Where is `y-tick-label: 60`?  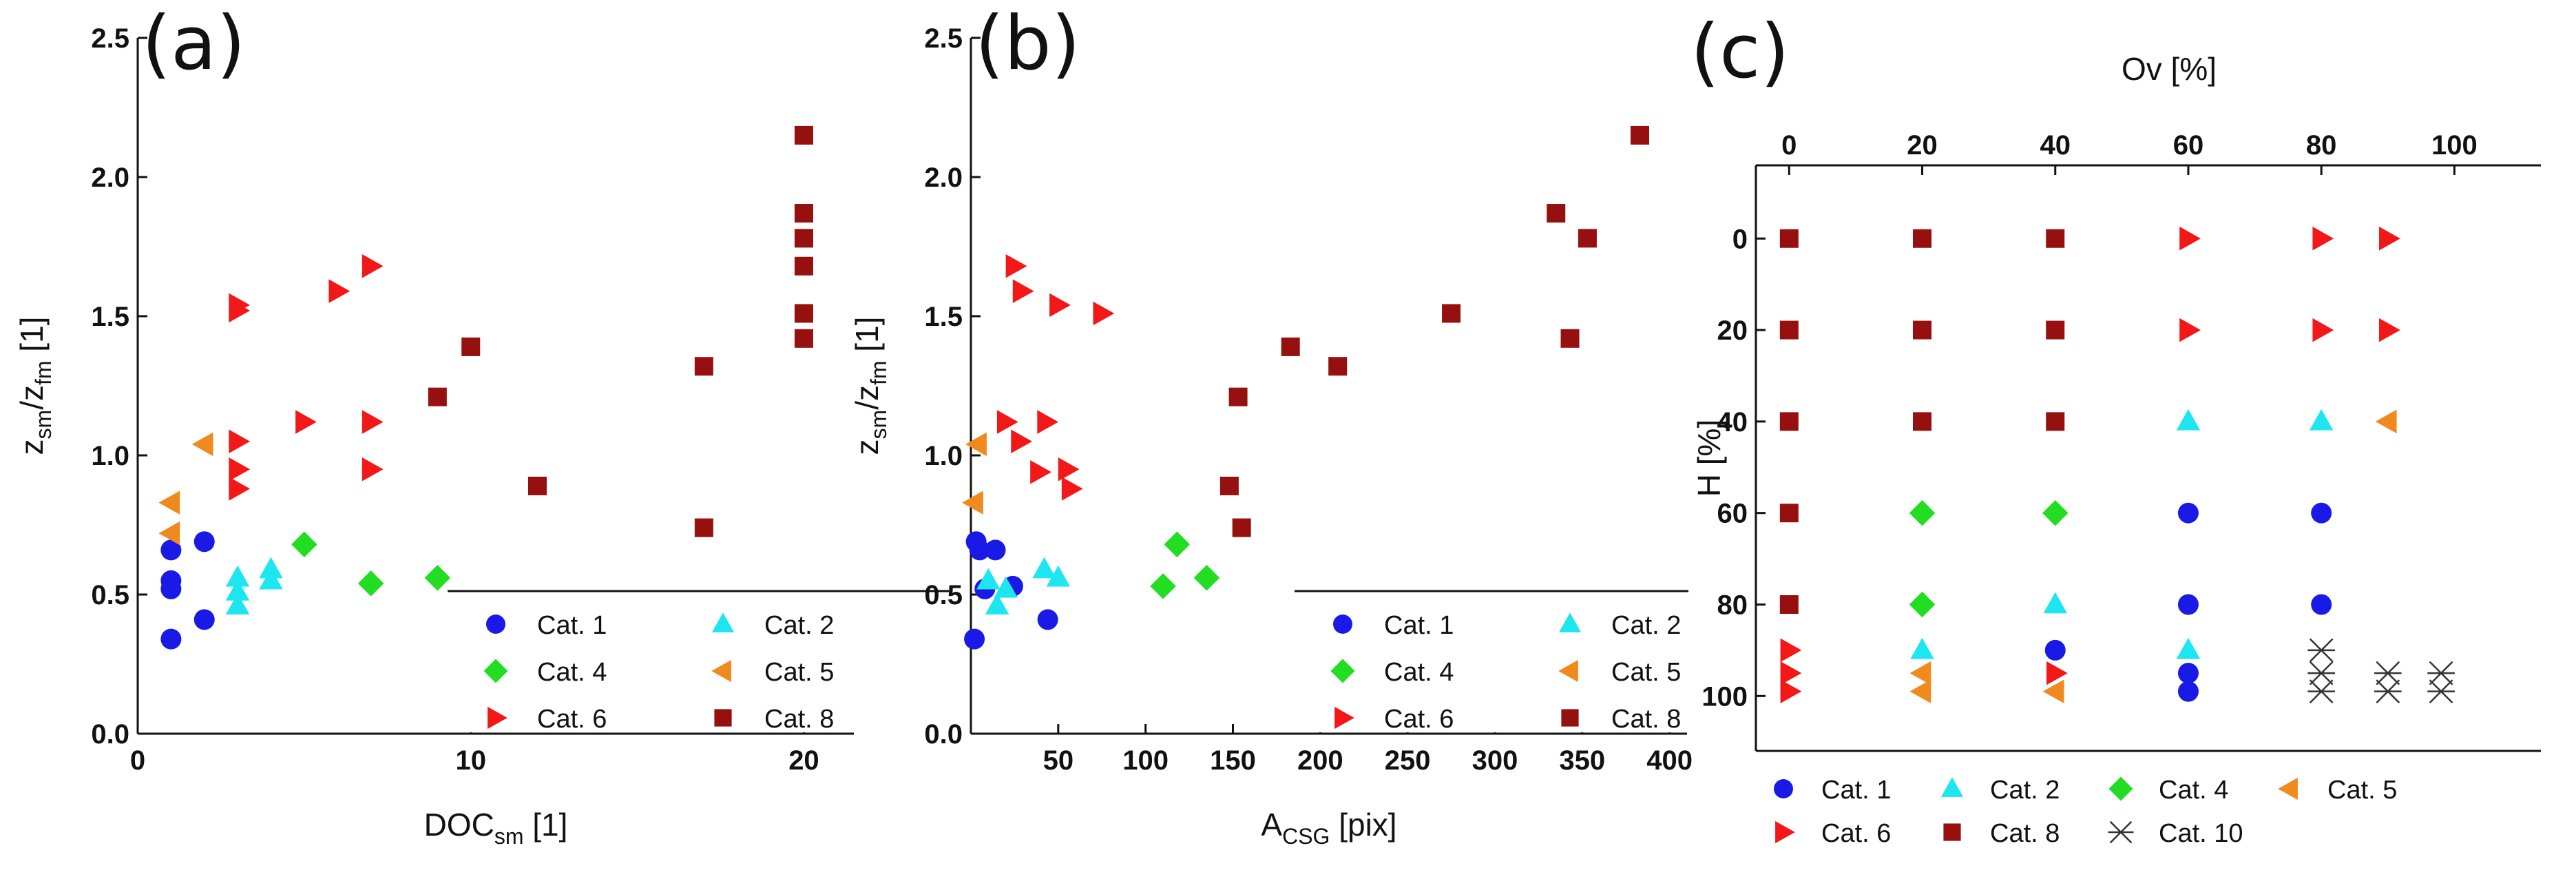 y-tick-label: 60 is located at coordinates (1732, 514).